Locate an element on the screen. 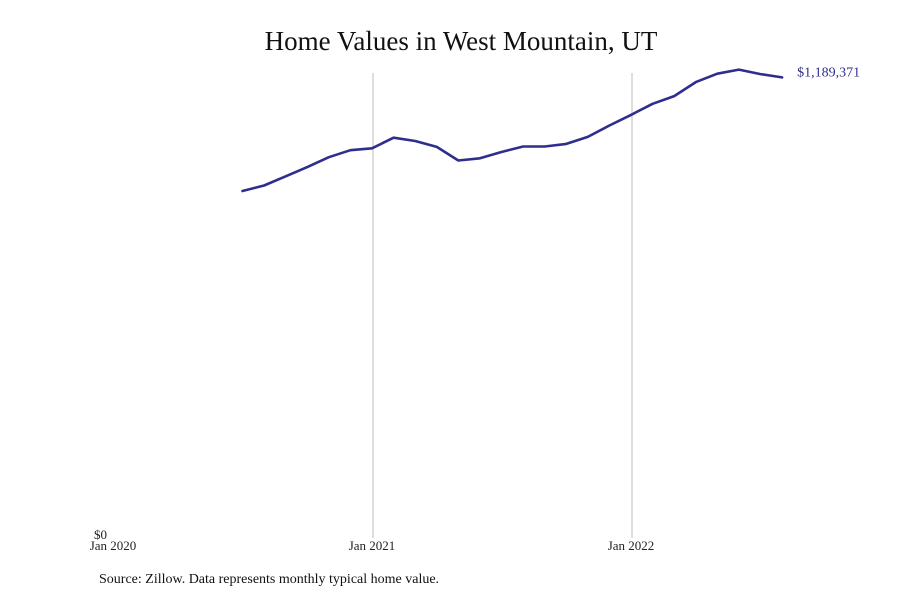  axis-labels: Jan 2020 Jan 2021 Jan 2022 $0 is located at coordinates (372, 540).